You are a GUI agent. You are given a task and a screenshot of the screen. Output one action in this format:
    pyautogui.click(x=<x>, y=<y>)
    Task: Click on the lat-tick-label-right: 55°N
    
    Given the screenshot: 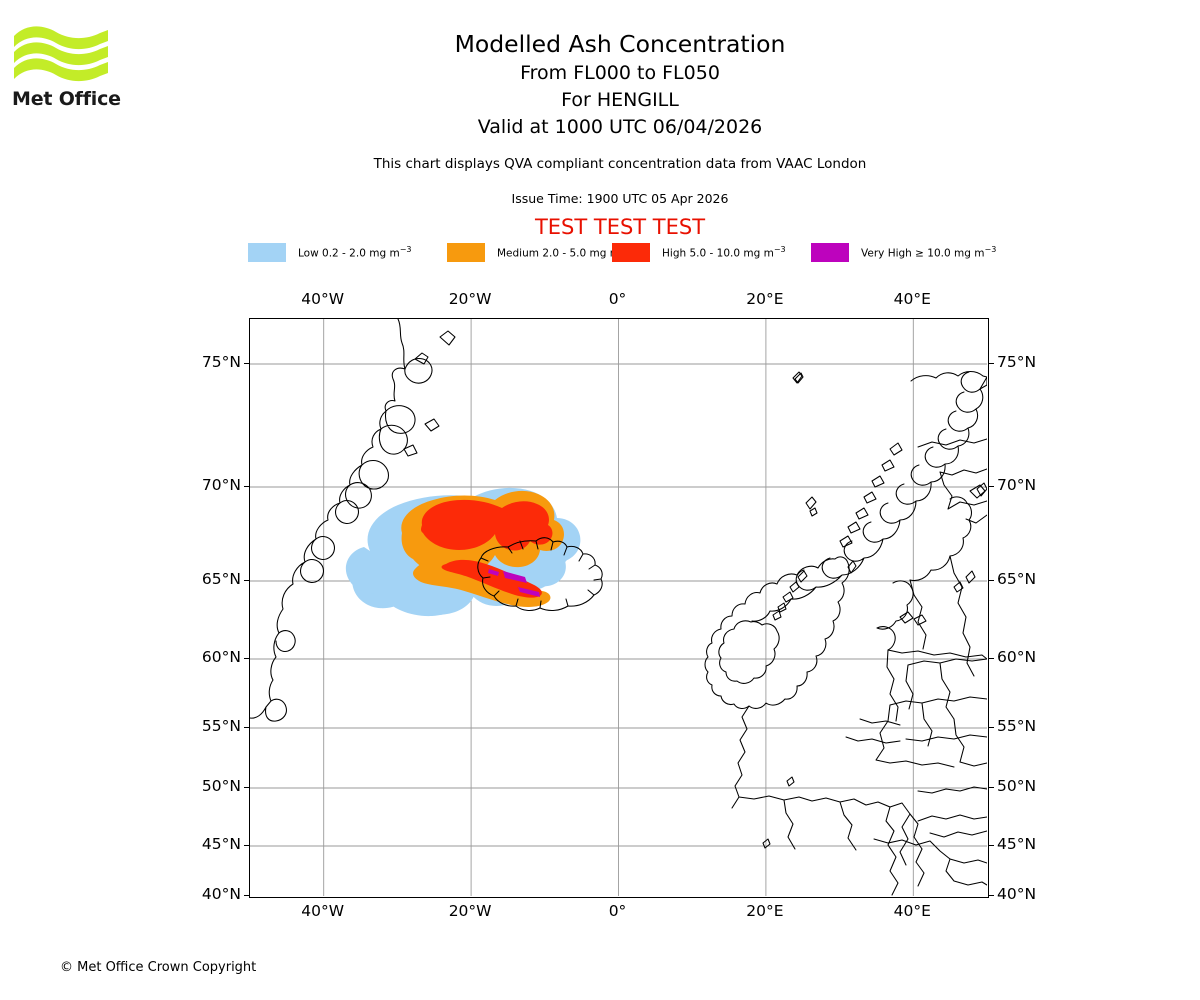 What is the action you would take?
    pyautogui.click(x=1017, y=726)
    